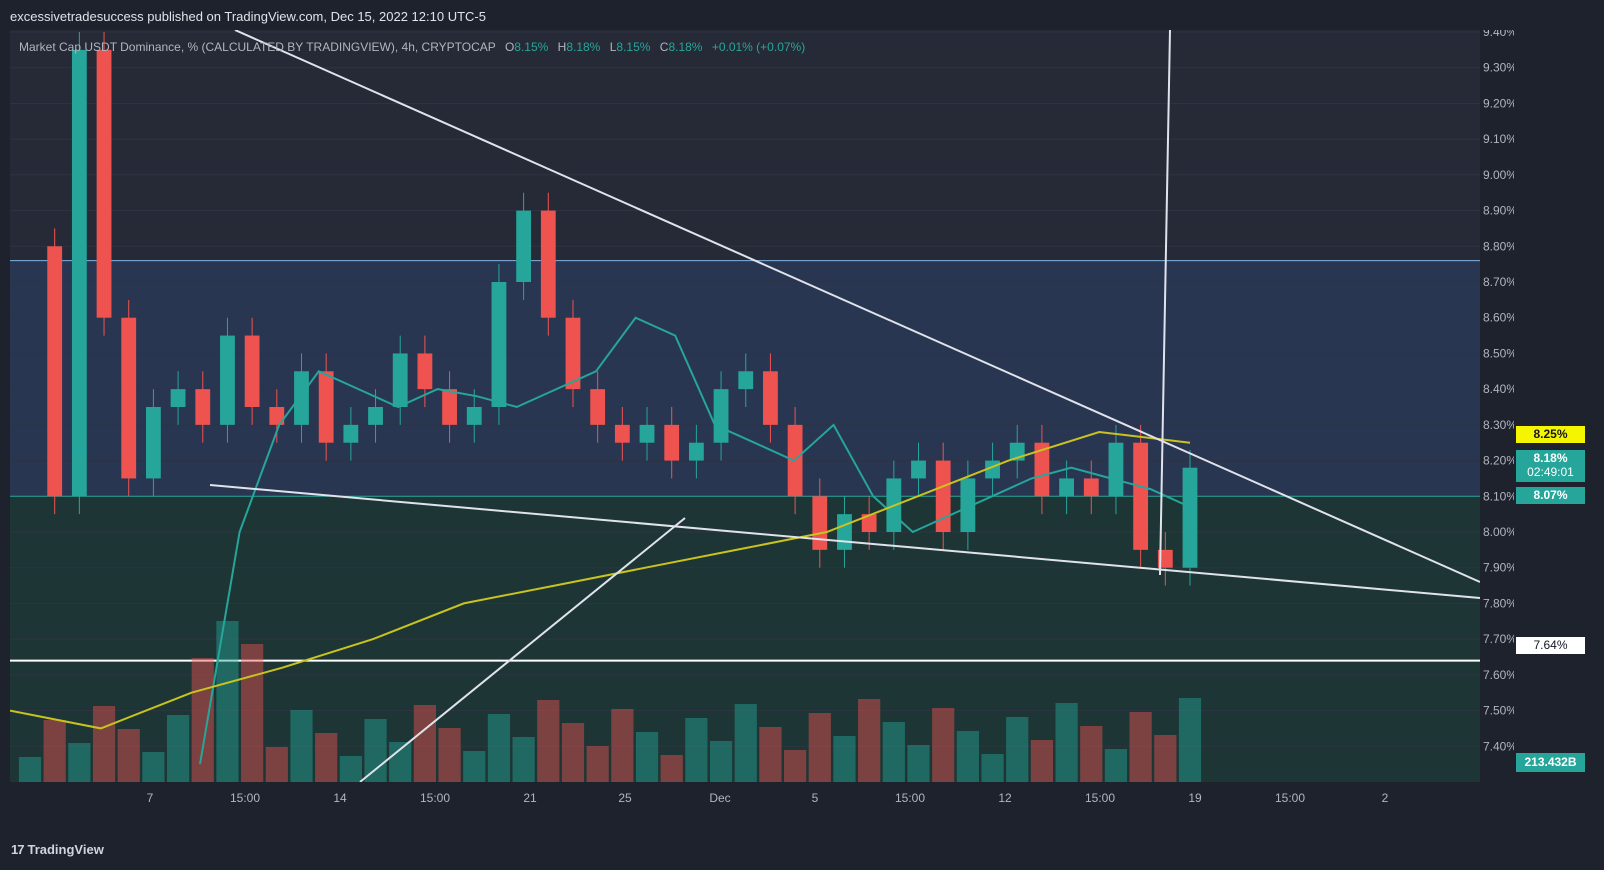  I want to click on last-price-badge: 8.18% 02:49:01, so click(1550, 466).